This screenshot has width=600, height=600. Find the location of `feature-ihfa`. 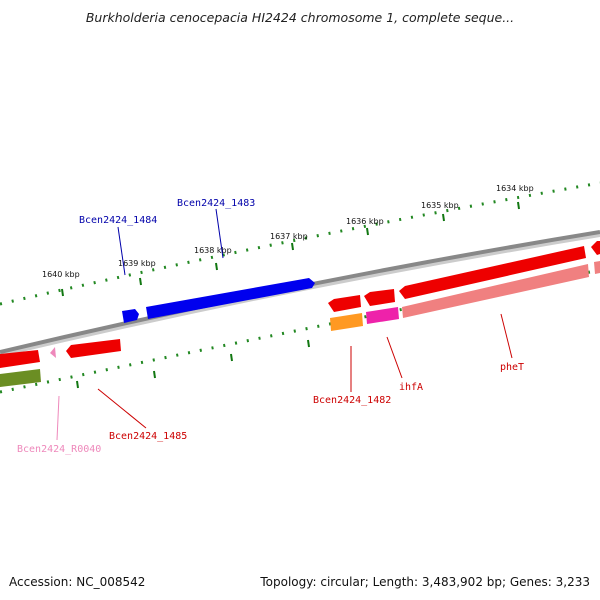

feature-ihfa is located at coordinates (382, 315).